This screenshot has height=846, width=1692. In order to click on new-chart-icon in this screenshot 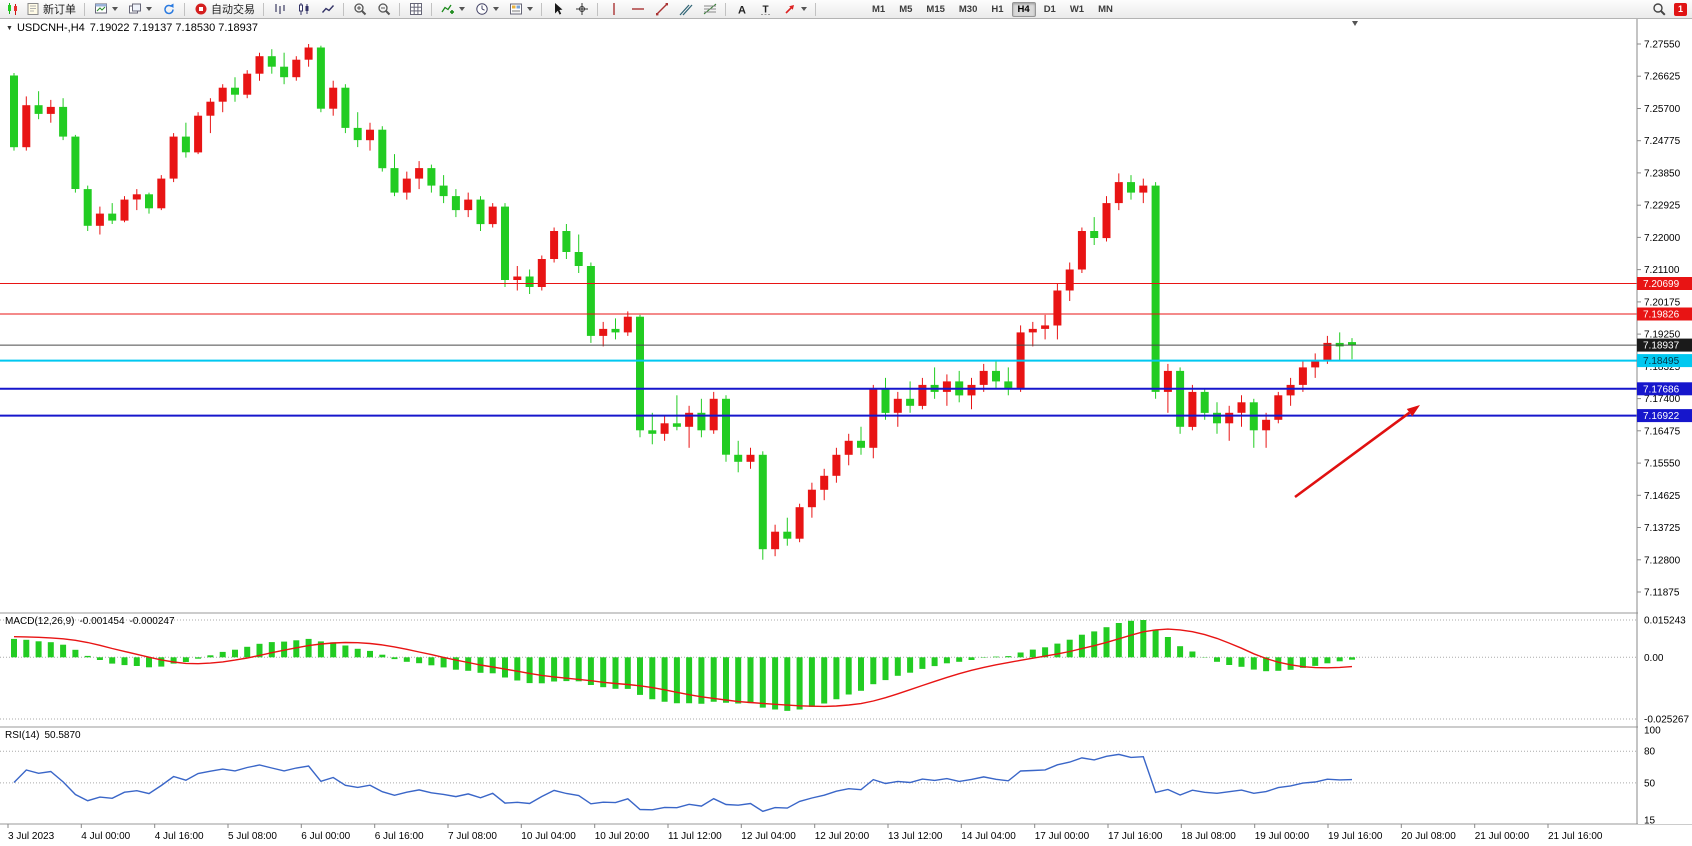, I will do `click(100, 9)`.